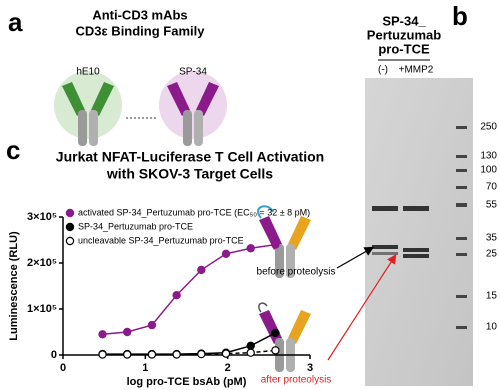  What do you see at coordinates (189, 174) in the screenshot?
I see `chart-title: with SKOV-3 Target Cells` at bounding box center [189, 174].